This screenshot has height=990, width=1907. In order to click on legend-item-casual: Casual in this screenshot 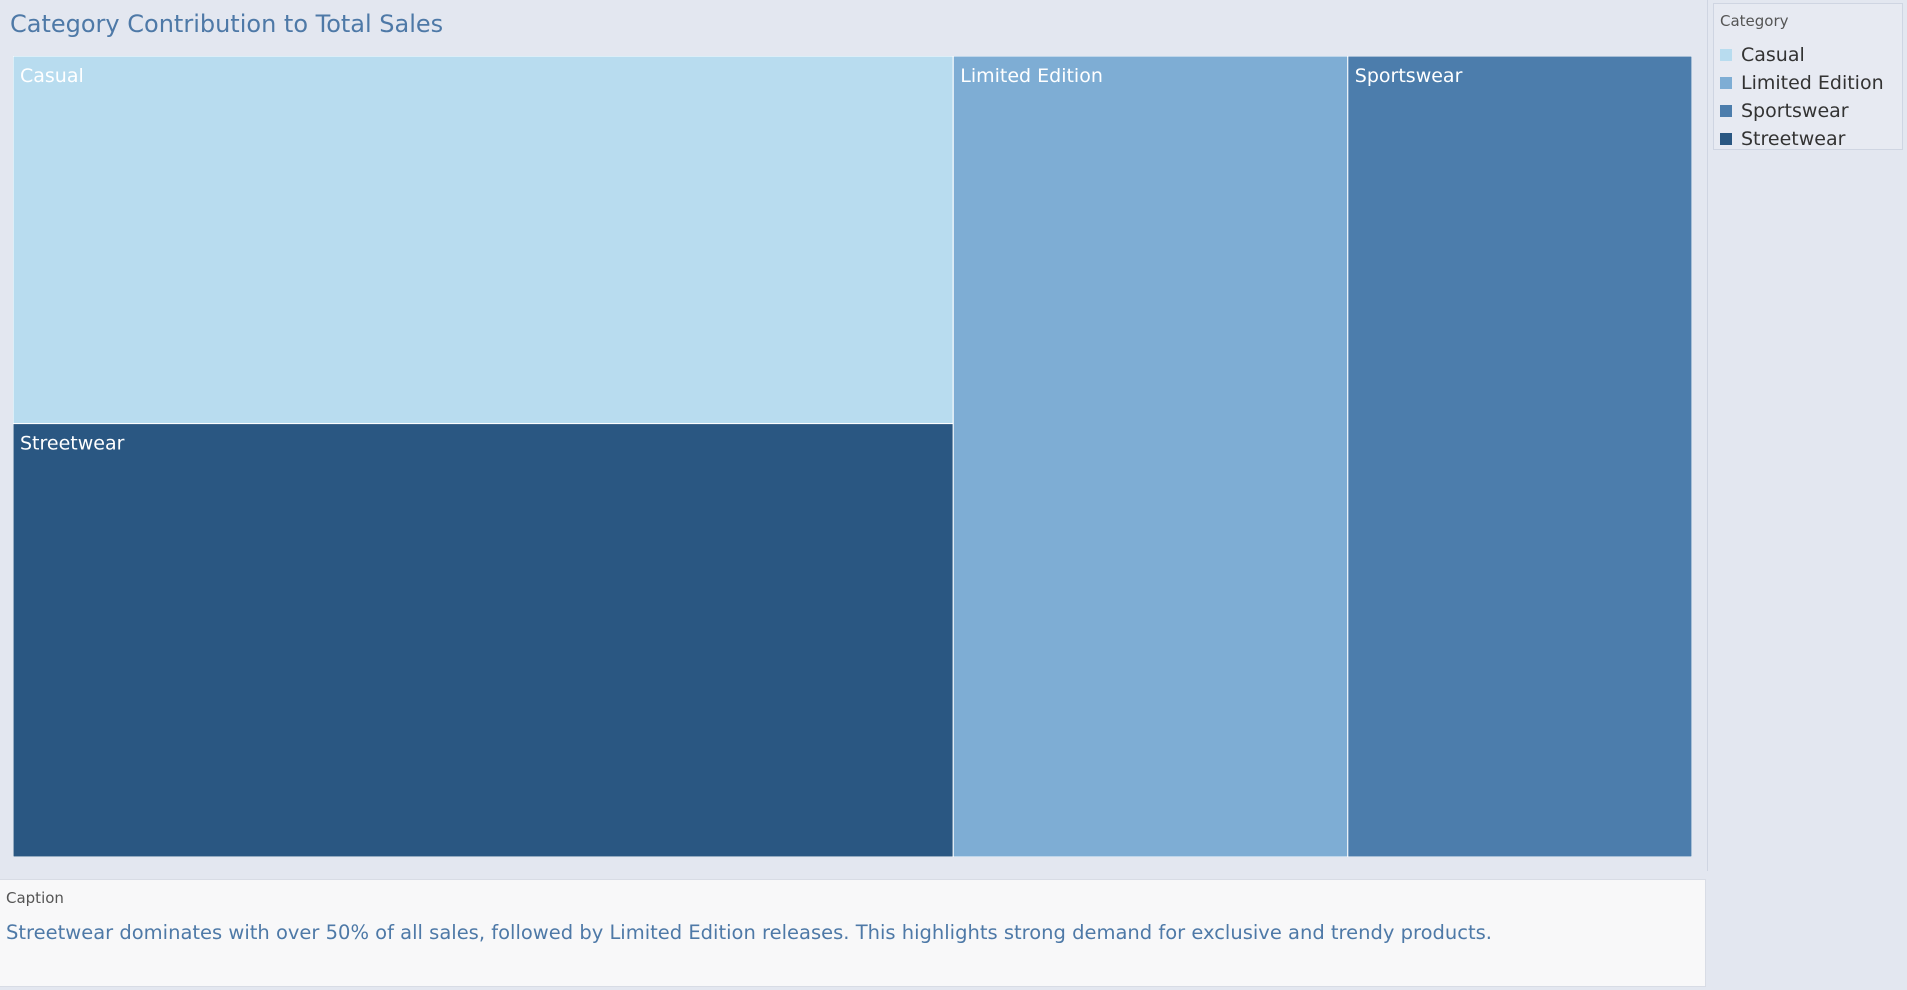, I will do `click(1802, 55)`.